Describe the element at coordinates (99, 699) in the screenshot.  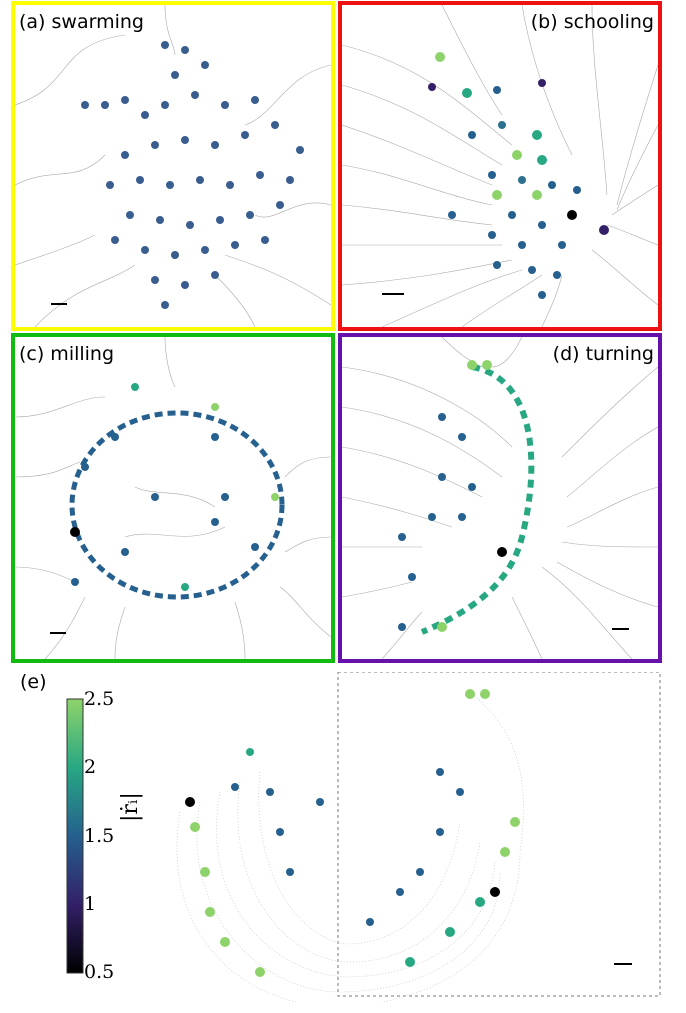
I see `colorbar-tick: 2.5` at that location.